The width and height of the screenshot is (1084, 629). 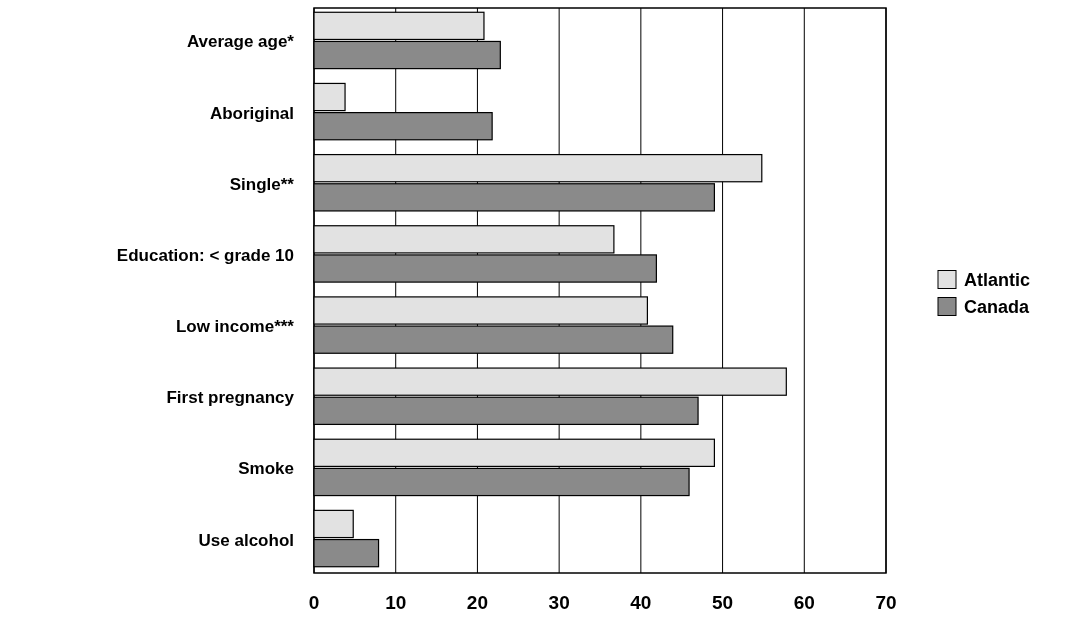 I want to click on x-tick-label: 70, so click(x=886, y=602).